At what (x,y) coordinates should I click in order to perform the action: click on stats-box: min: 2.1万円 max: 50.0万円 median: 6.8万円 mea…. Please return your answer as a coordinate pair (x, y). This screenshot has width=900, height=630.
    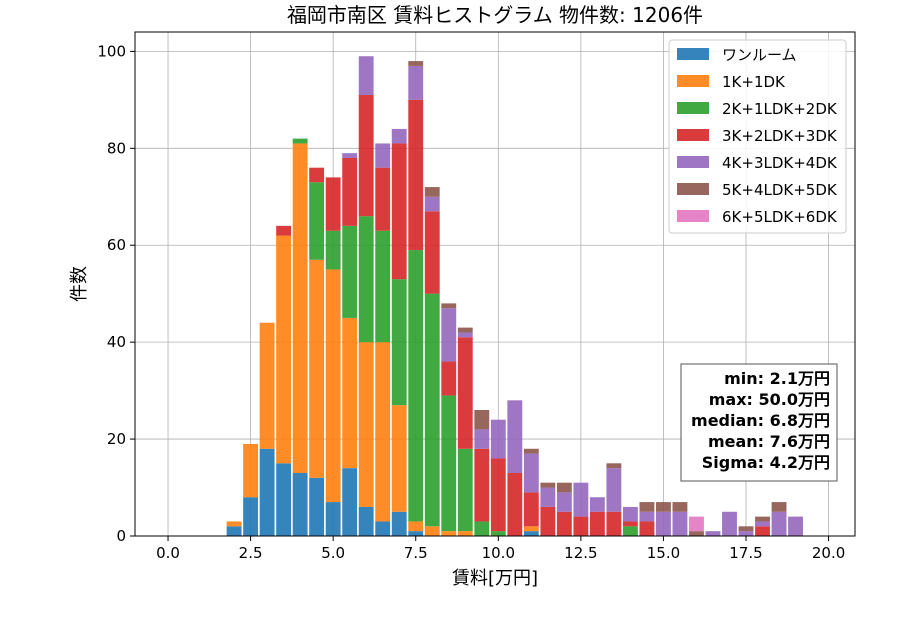
    Looking at the image, I should click on (759, 422).